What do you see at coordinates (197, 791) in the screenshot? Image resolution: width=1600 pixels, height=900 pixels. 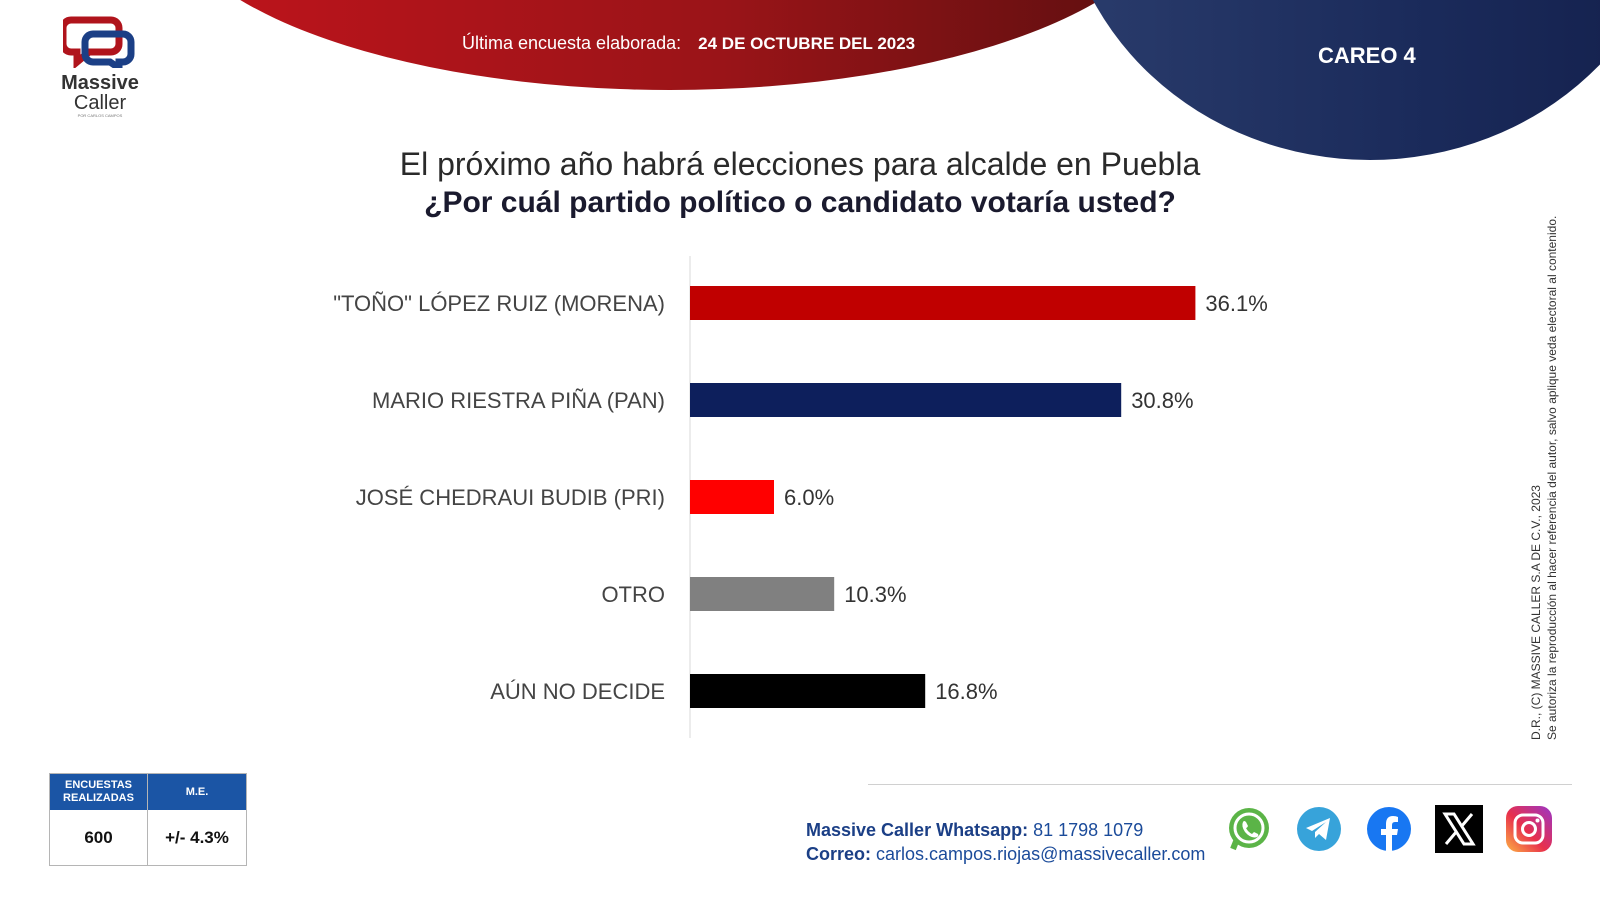 I see `margin-error-header: M.E.` at bounding box center [197, 791].